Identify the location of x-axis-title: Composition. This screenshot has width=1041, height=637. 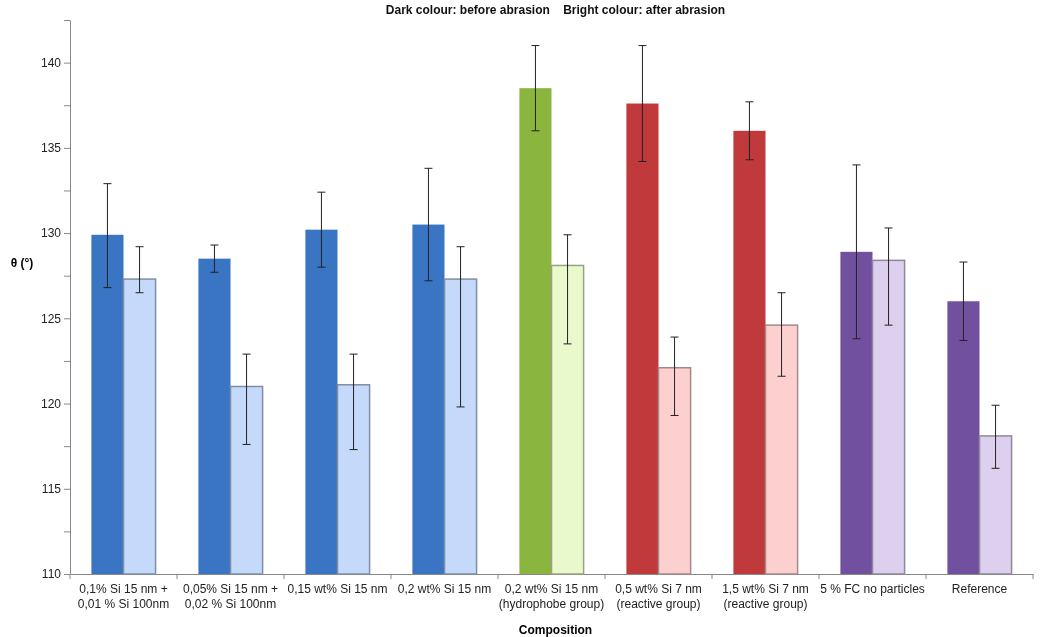
(555, 630).